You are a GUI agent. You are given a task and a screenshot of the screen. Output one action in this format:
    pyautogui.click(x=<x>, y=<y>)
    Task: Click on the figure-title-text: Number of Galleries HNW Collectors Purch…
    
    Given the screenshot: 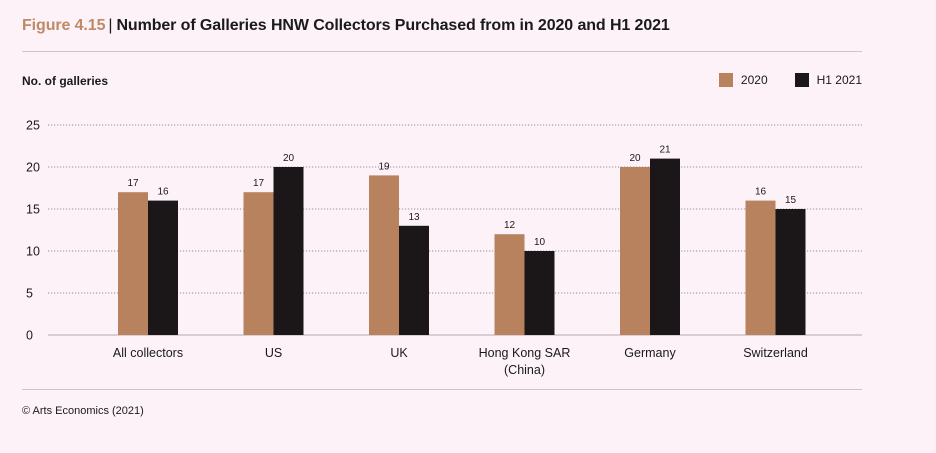 What is the action you would take?
    pyautogui.click(x=393, y=25)
    